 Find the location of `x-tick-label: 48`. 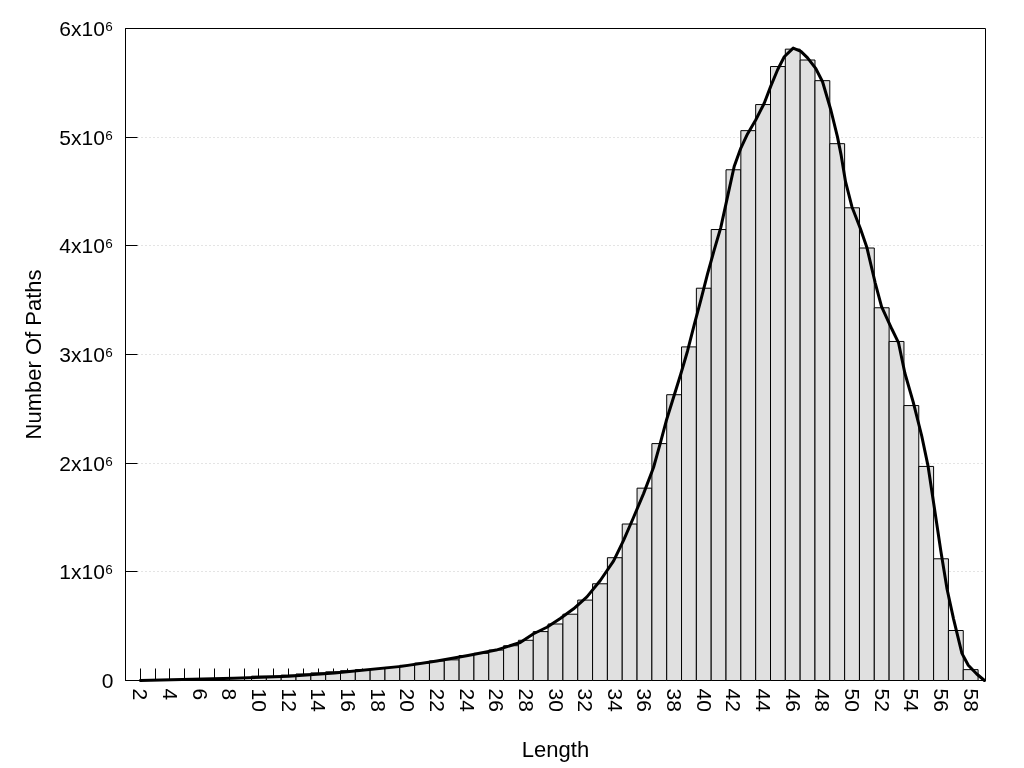

x-tick-label: 48 is located at coordinates (823, 700).